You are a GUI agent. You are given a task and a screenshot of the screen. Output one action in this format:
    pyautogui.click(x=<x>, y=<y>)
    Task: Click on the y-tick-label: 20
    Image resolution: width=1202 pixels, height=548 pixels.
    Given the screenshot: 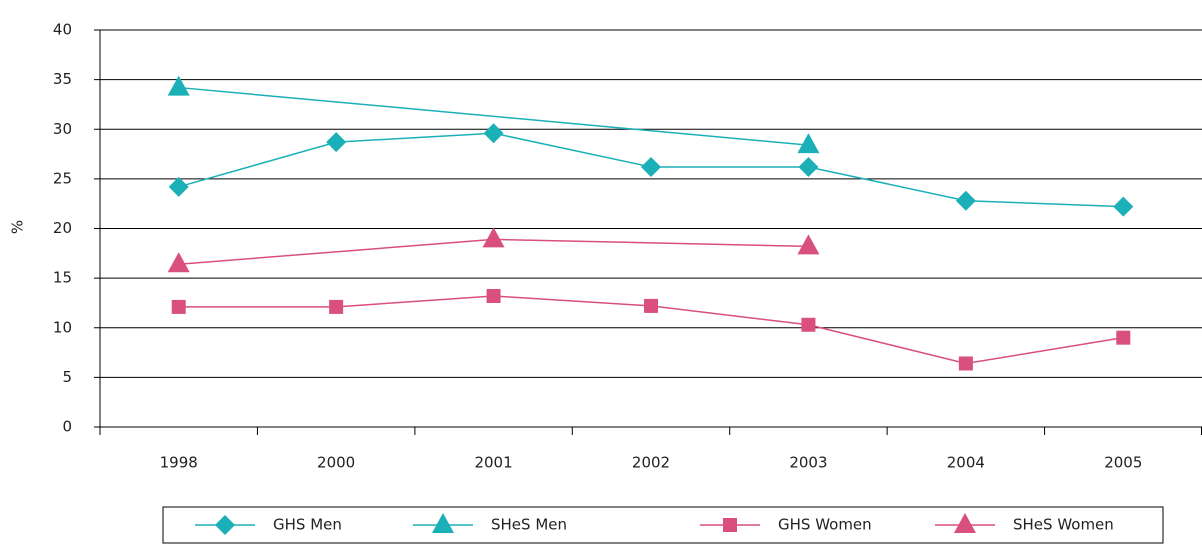 What is the action you would take?
    pyautogui.click(x=62, y=228)
    